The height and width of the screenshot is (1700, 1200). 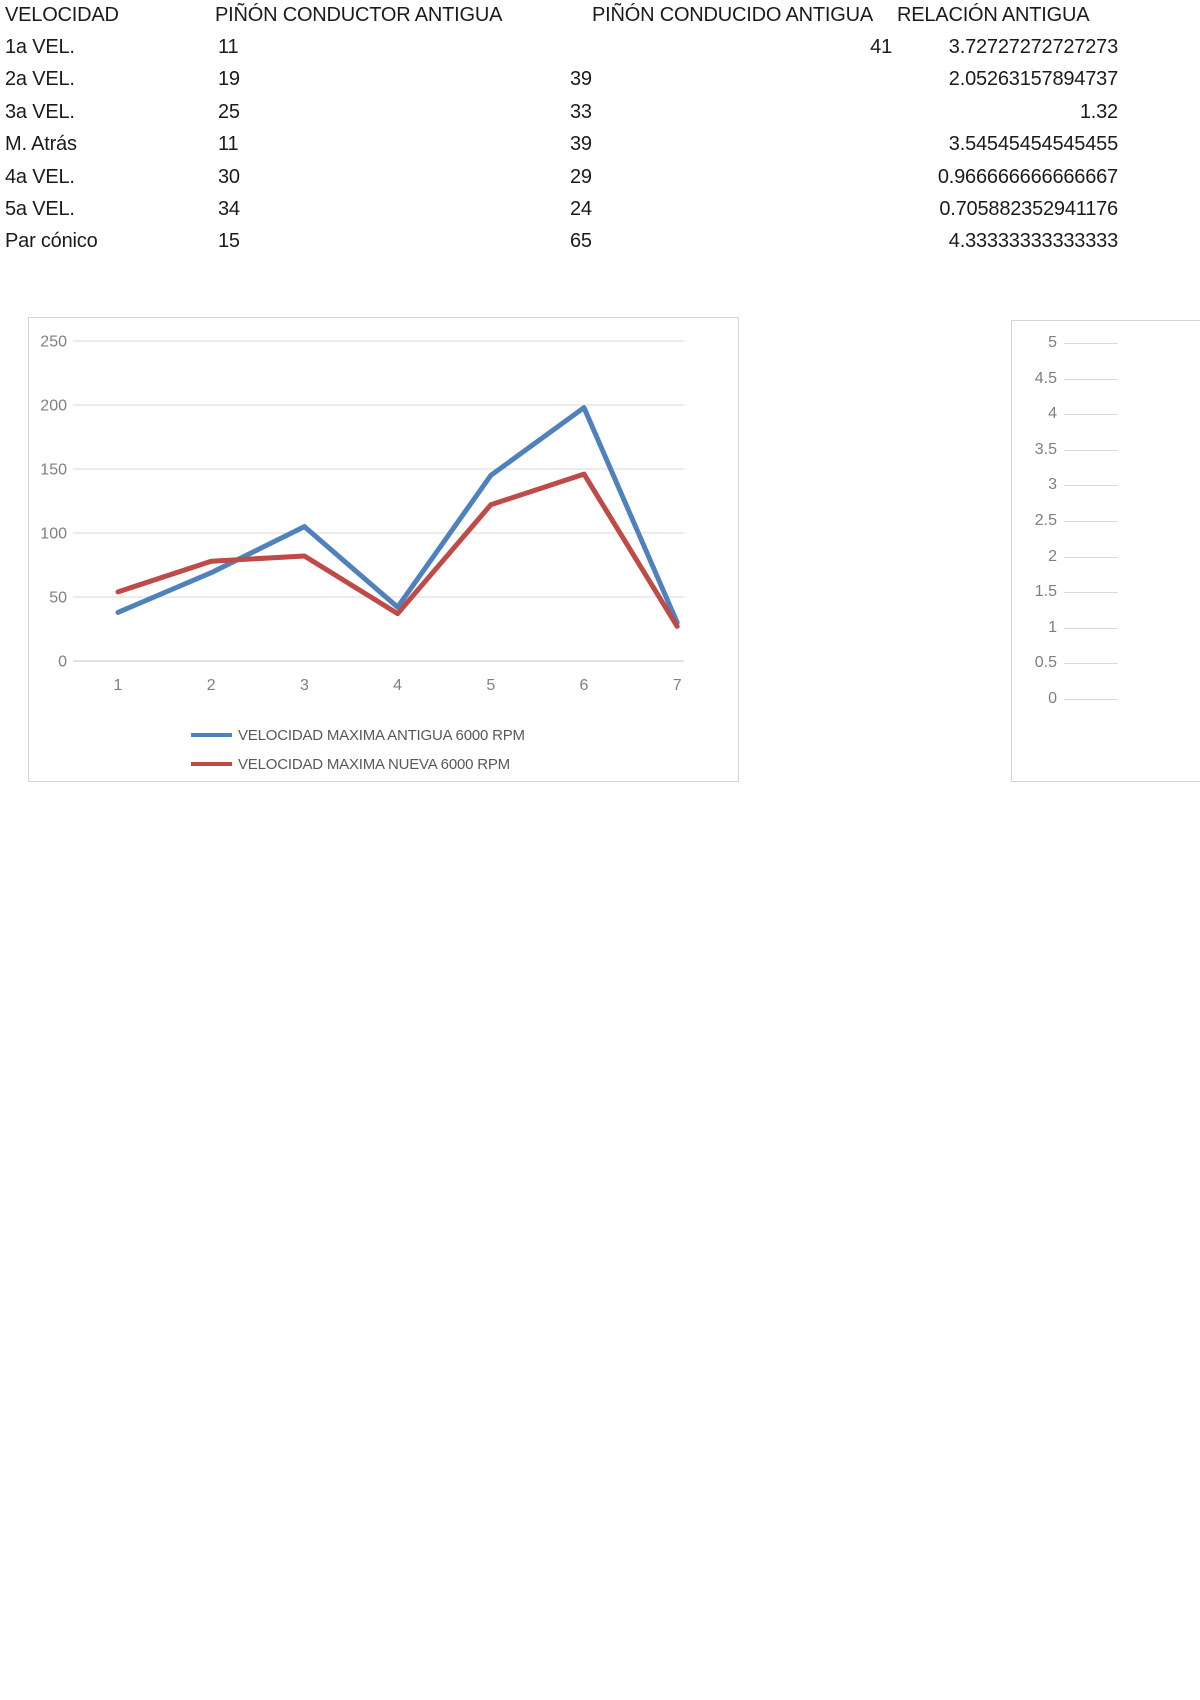 I want to click on cell-velocidad: Par cónico, so click(x=51, y=241).